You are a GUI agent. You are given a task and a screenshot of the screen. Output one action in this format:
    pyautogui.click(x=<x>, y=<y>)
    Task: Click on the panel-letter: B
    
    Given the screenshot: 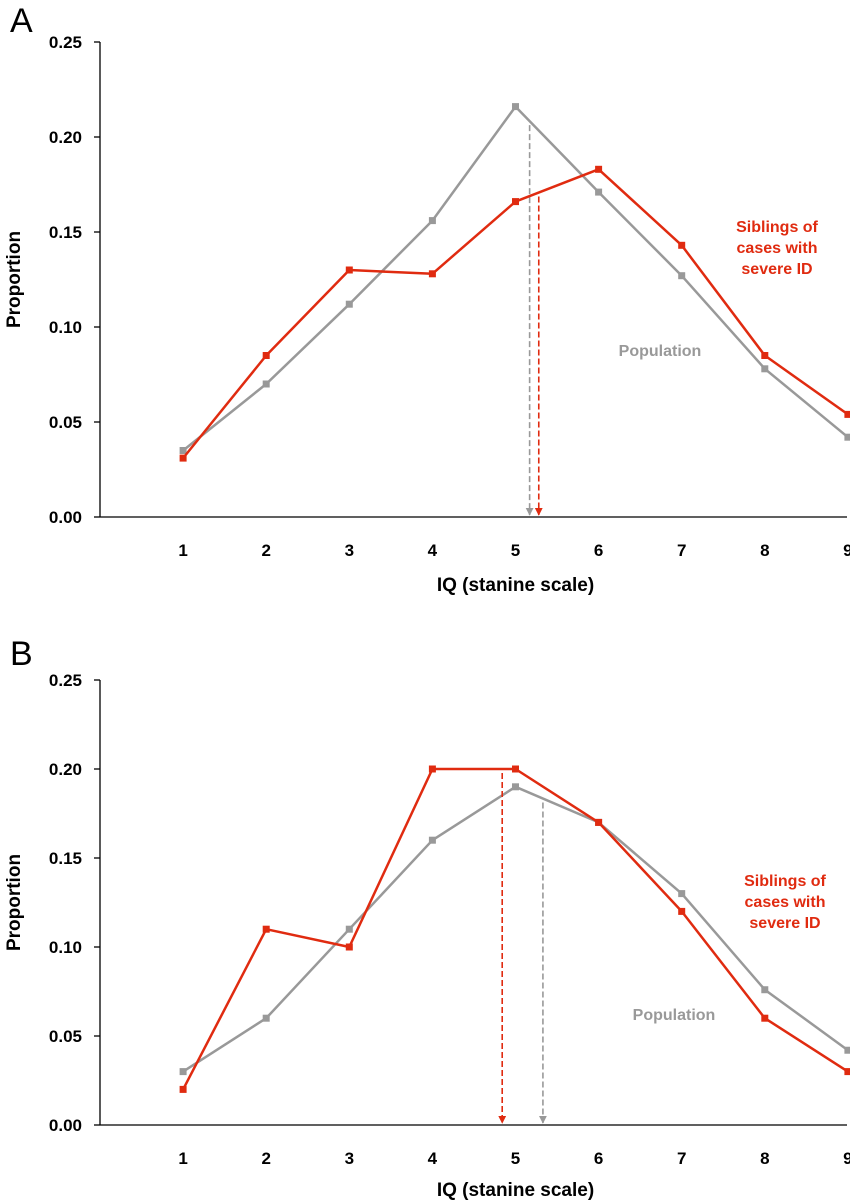 What is the action you would take?
    pyautogui.click(x=21, y=654)
    